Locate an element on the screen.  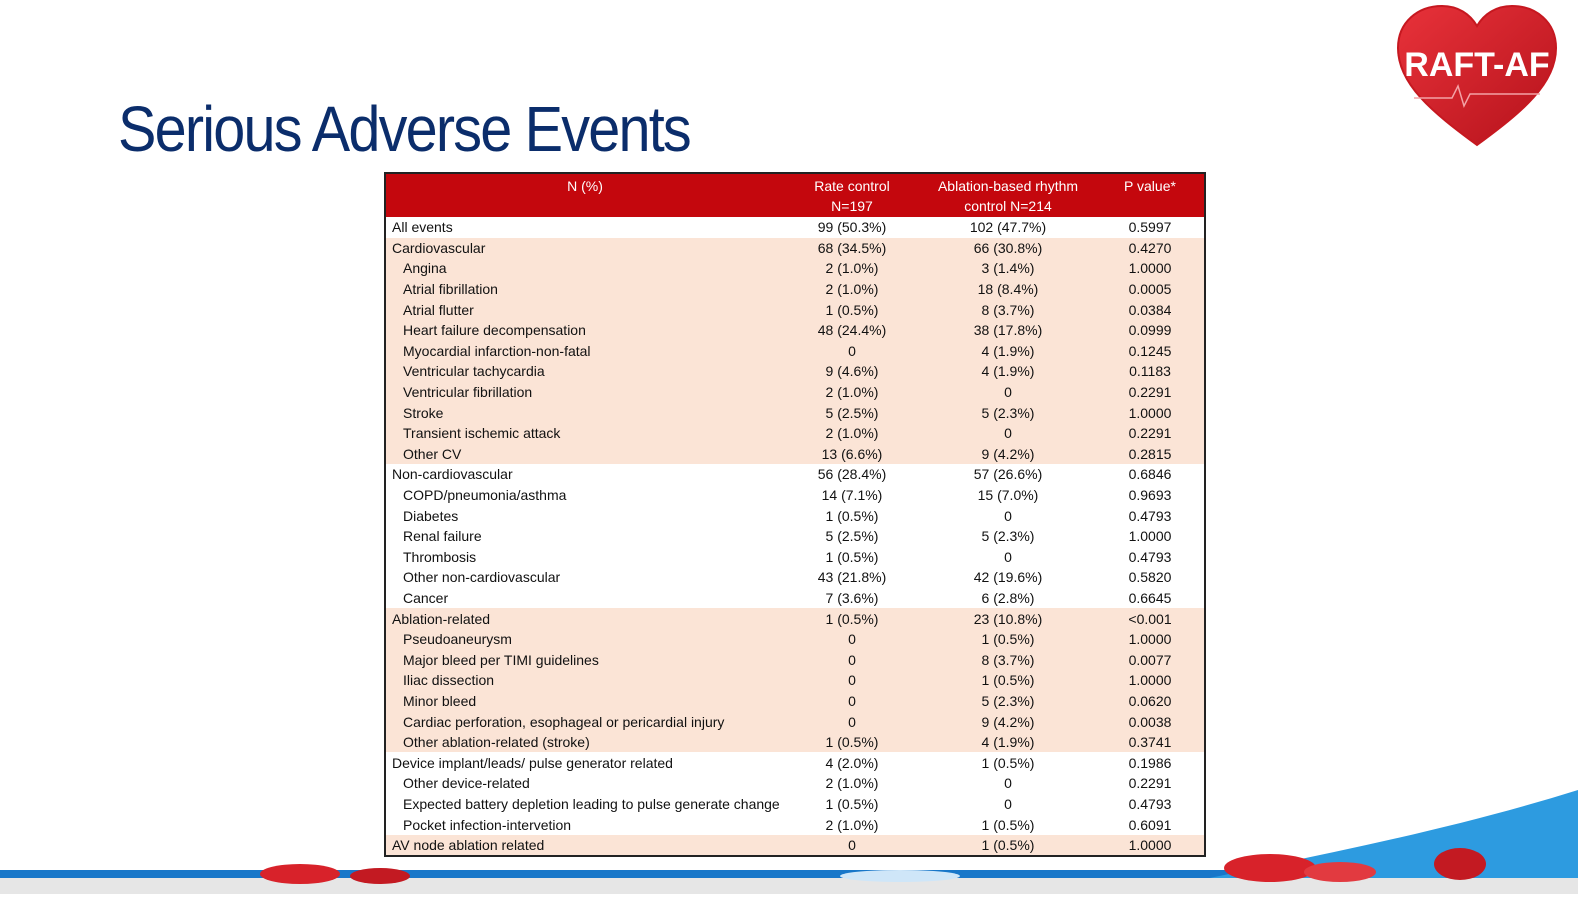
table-row: Pseudoaneurysm 0 1 (0.5%) 1.0000 is located at coordinates (795, 639).